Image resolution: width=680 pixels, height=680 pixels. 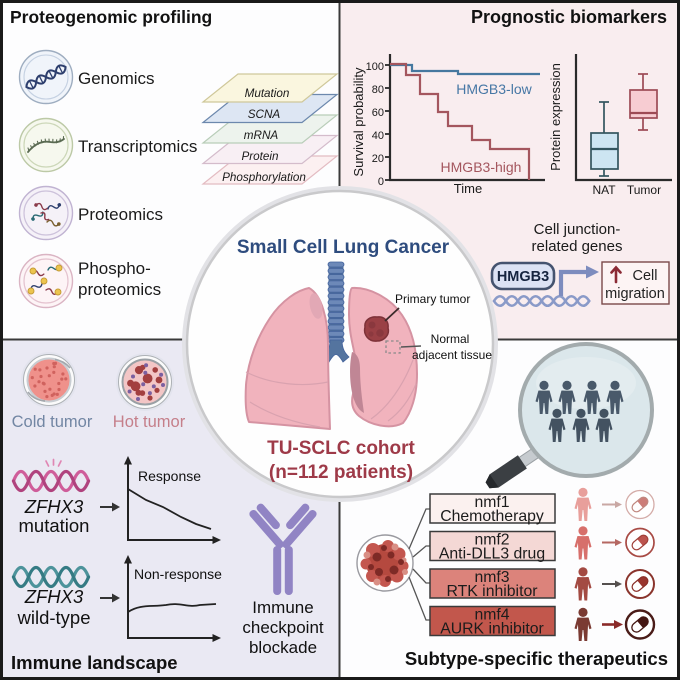 What do you see at coordinates (114, 268) in the screenshot?
I see `svg-text: Phospho-` at bounding box center [114, 268].